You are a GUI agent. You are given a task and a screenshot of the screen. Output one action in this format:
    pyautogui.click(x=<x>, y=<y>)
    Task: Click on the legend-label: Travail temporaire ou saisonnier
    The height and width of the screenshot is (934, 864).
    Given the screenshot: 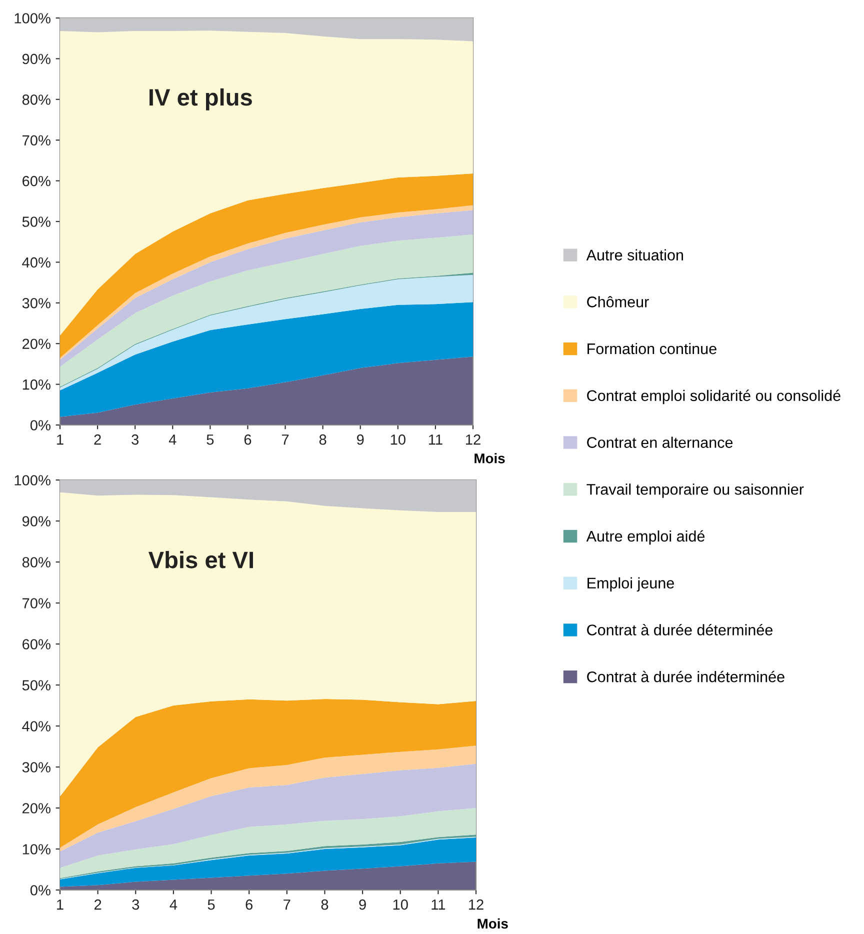 What is the action you would take?
    pyautogui.click(x=695, y=491)
    